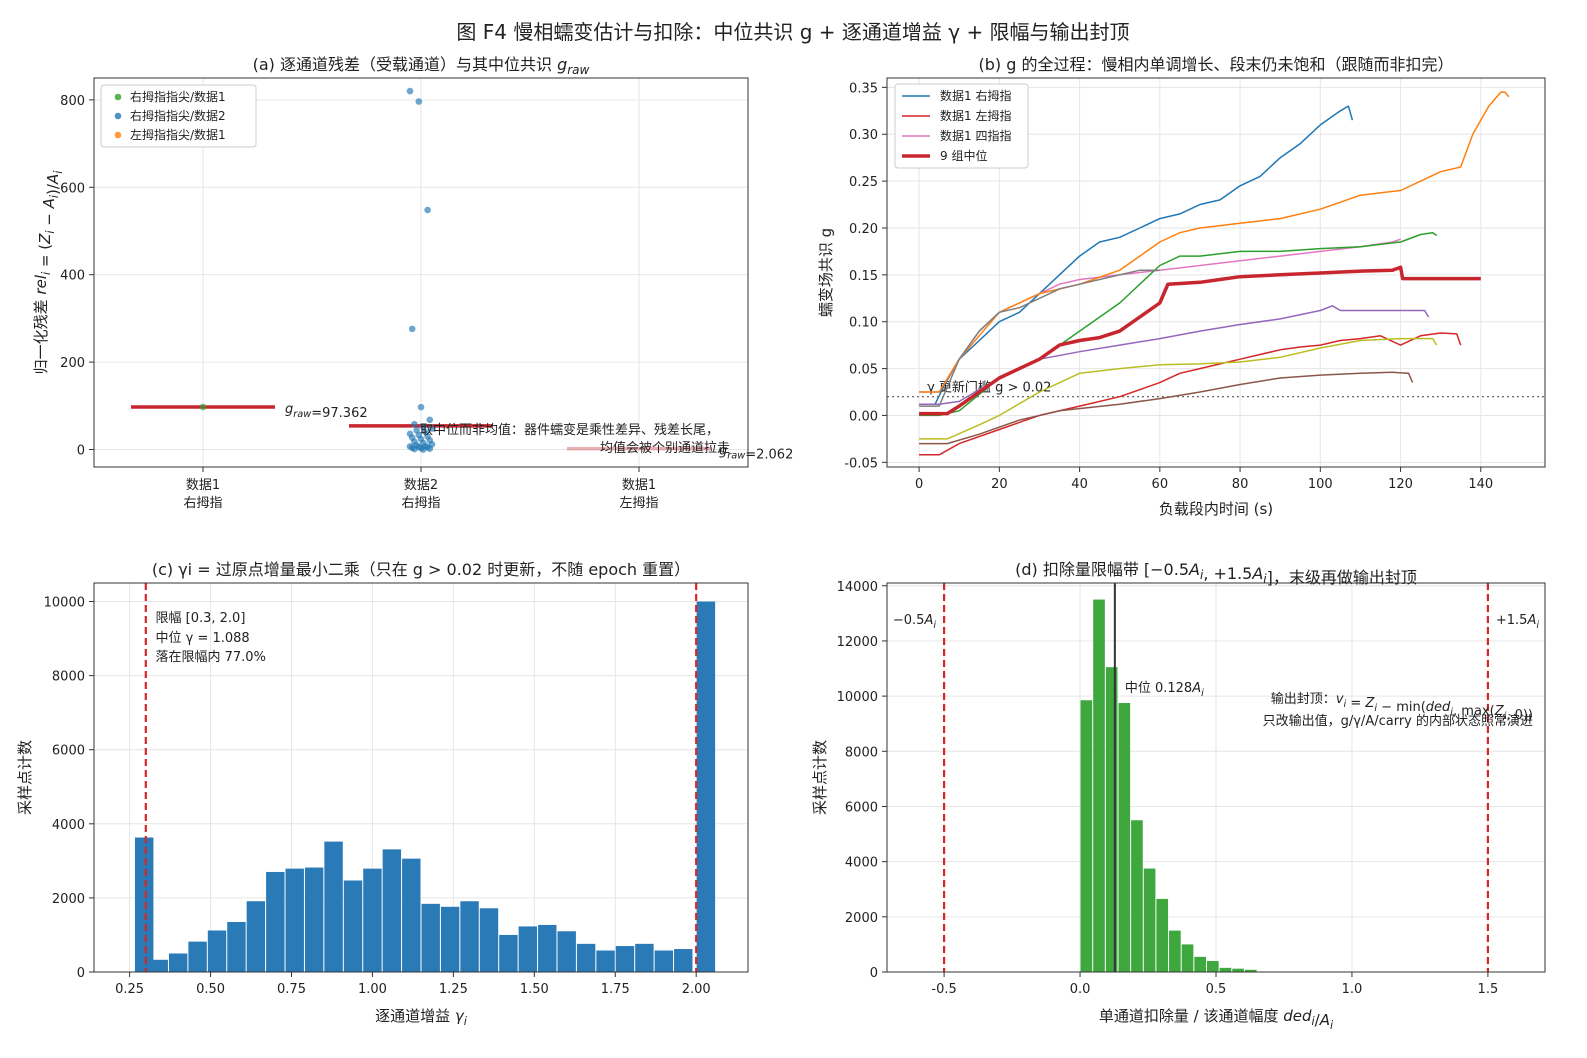 The image size is (1587, 1058). What do you see at coordinates (1320, 484) in the screenshot?
I see `x-tick-label: 100` at bounding box center [1320, 484].